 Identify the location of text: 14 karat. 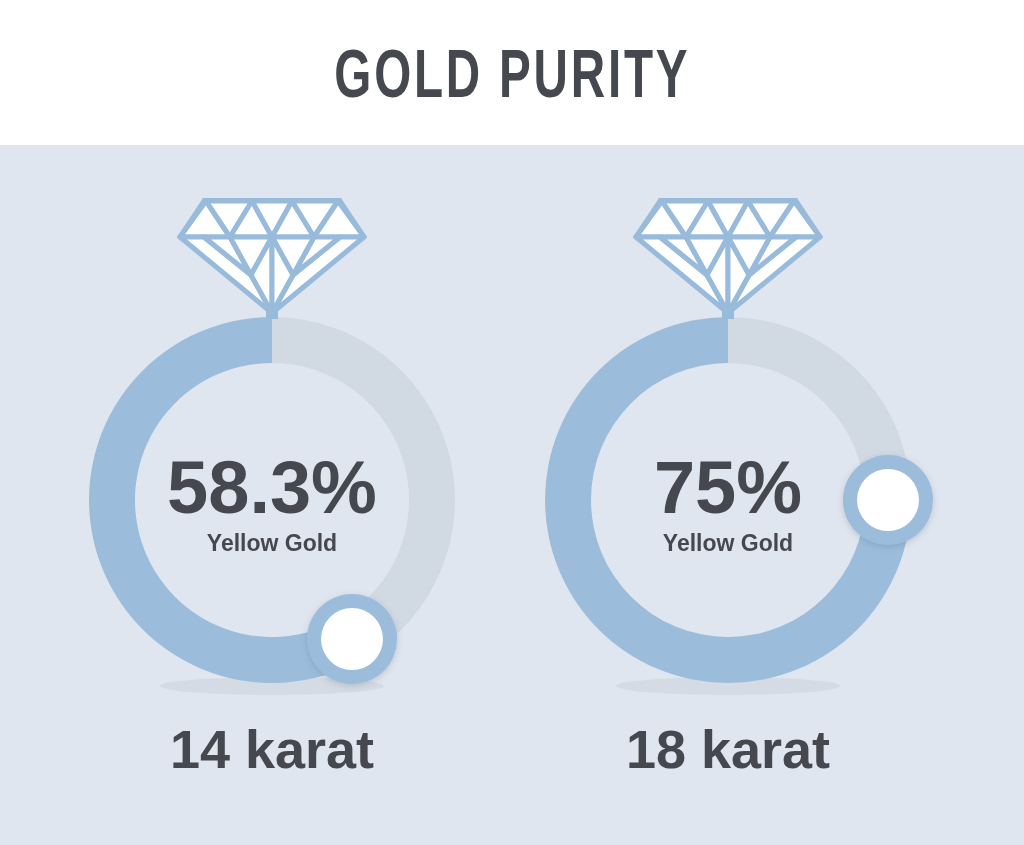
(272, 749).